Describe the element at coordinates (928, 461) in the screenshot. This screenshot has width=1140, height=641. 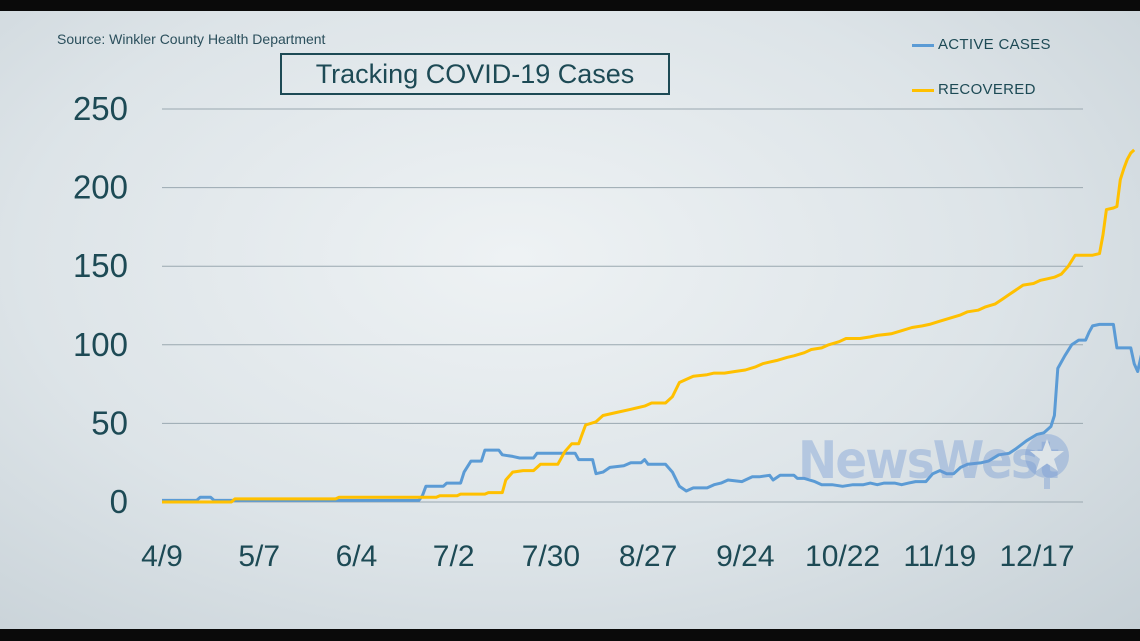
I see `newswest-watermark: NewsWest` at that location.